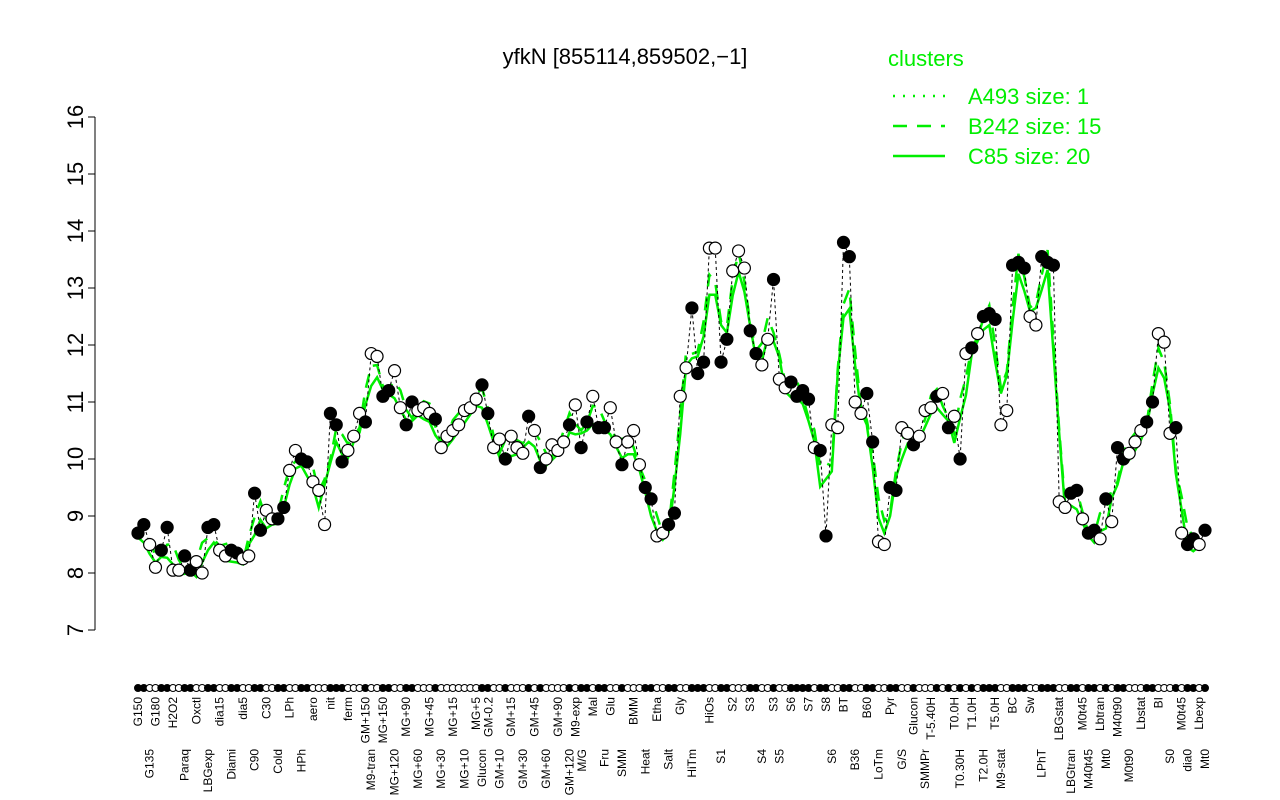 The width and height of the screenshot is (1280, 800). What do you see at coordinates (348, 709) in the screenshot?
I see `x-tick-label: ferm` at bounding box center [348, 709].